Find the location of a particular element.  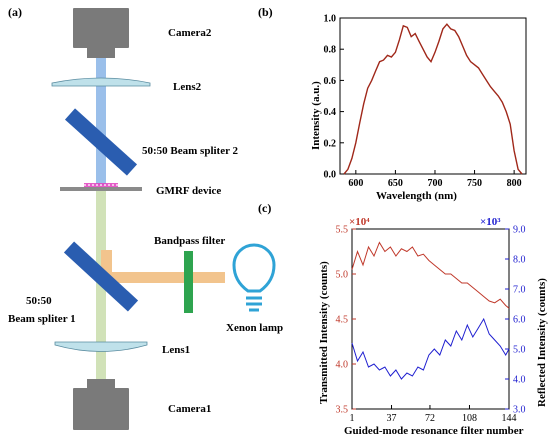

lens1-label: Lens1 is located at coordinates (176, 350).